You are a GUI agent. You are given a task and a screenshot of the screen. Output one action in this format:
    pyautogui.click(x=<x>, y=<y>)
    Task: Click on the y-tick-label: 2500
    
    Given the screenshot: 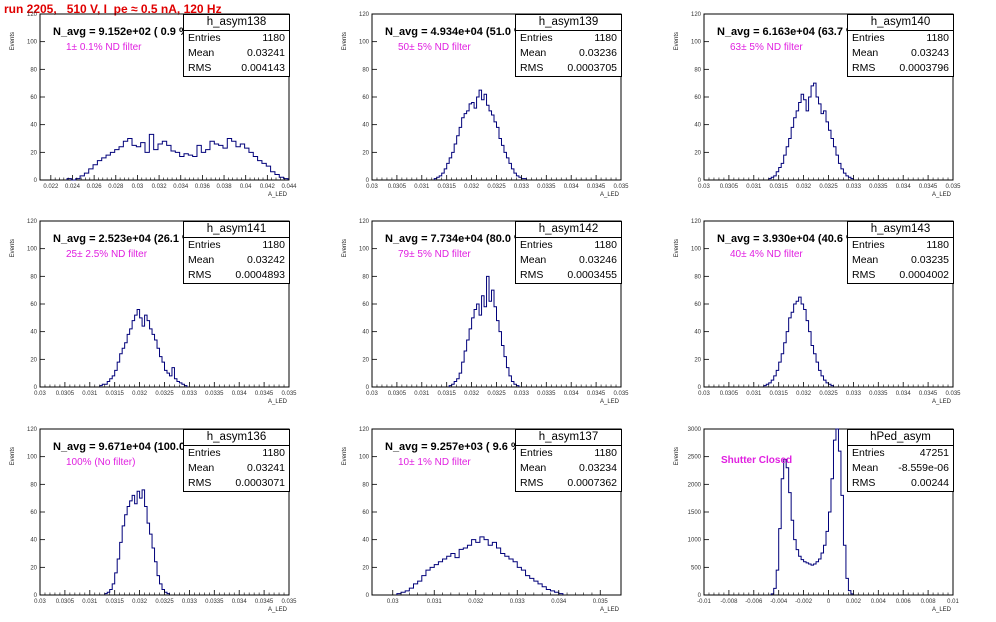 What is the action you would take?
    pyautogui.click(x=695, y=458)
    